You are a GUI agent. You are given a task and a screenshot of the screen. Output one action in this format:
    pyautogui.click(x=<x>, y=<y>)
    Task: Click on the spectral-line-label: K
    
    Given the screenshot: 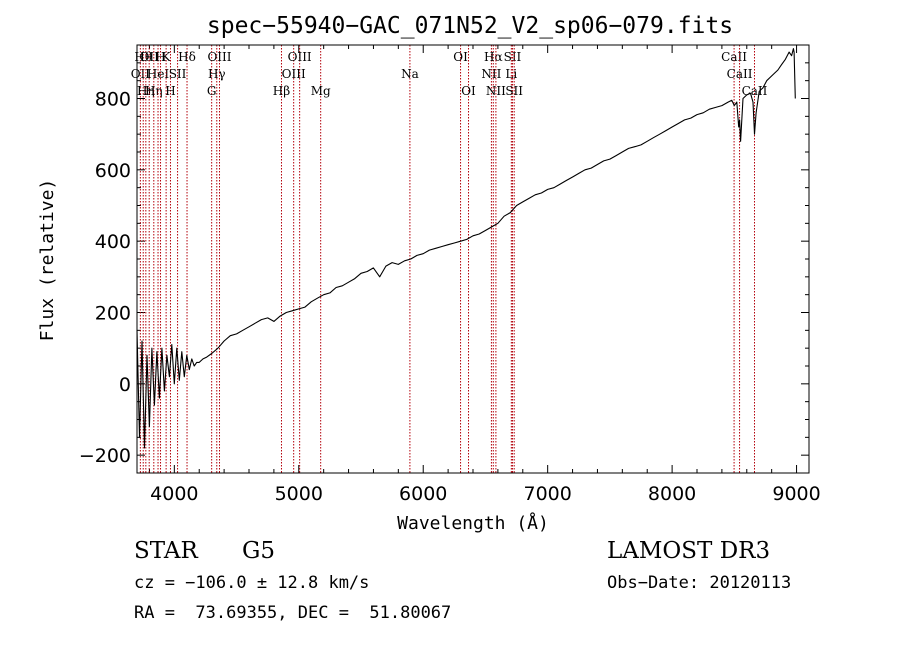 What is the action you would take?
    pyautogui.click(x=167, y=57)
    